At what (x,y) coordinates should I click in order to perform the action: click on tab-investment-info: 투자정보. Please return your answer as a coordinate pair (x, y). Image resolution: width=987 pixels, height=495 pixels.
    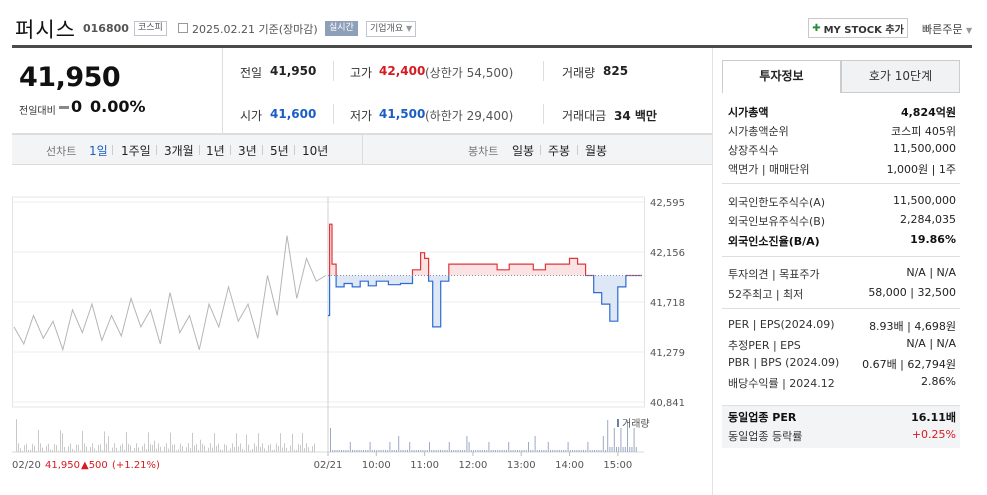
    Looking at the image, I should click on (781, 76).